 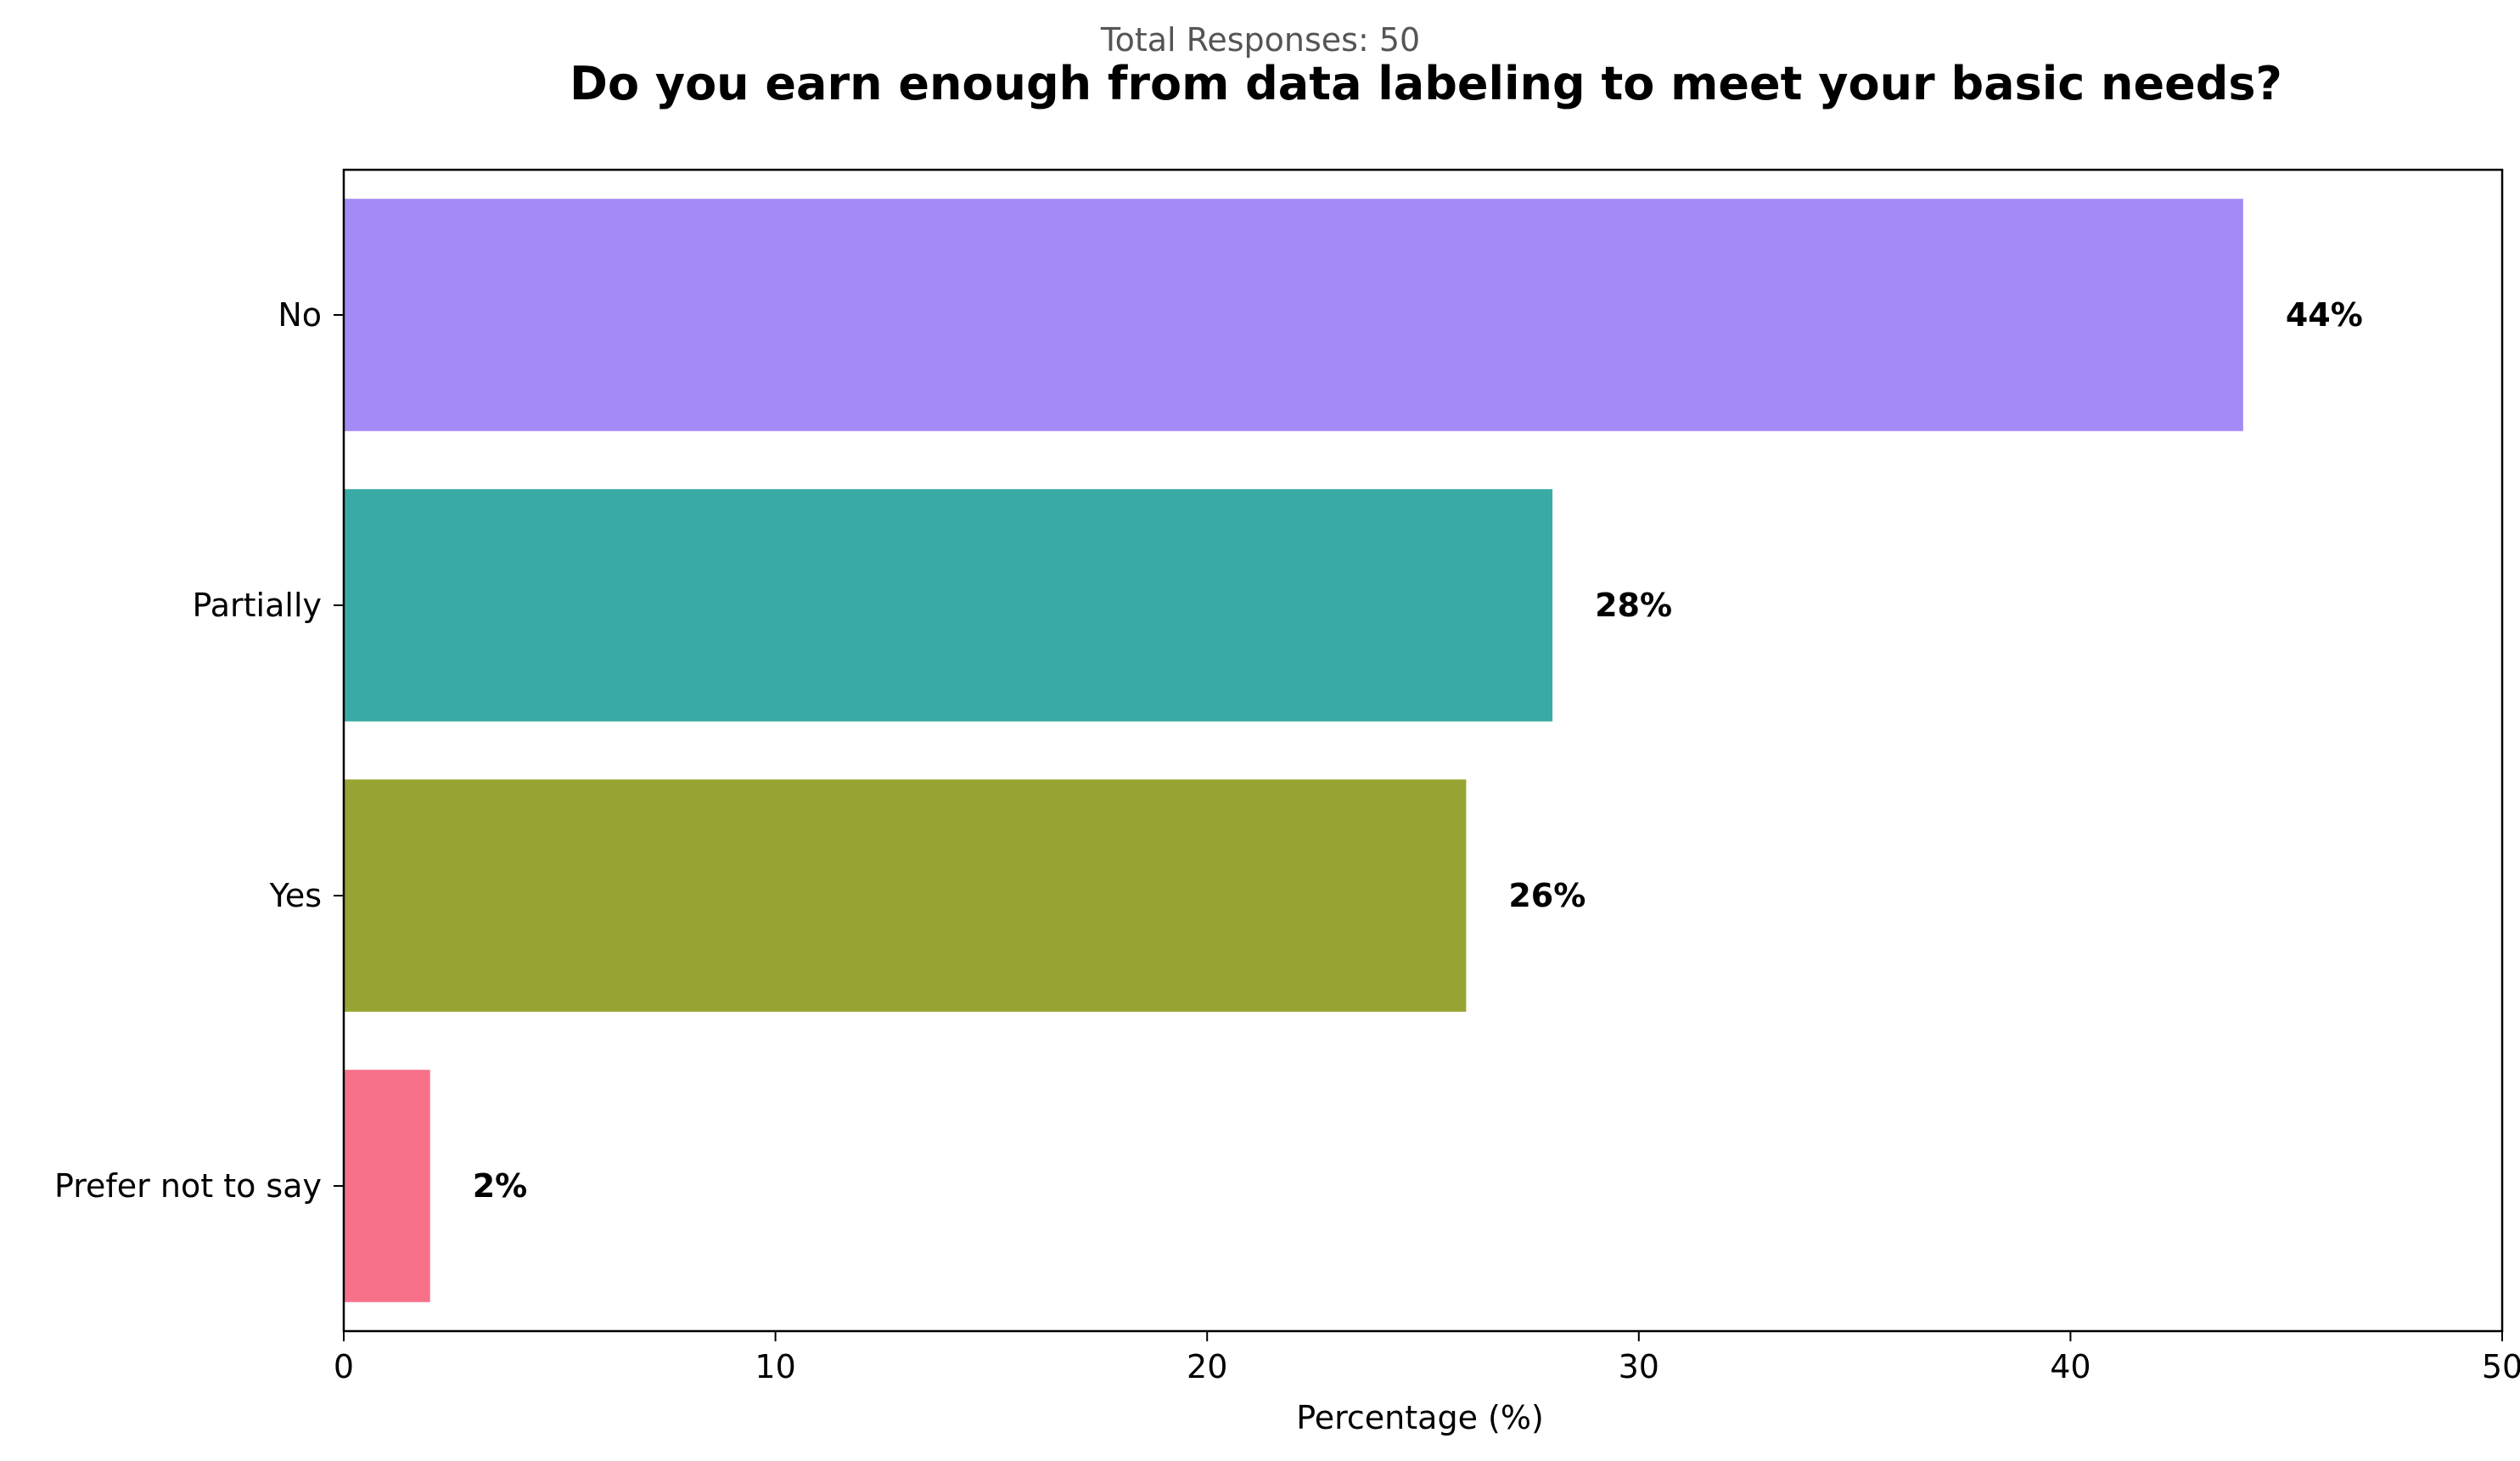 I want to click on x-tick-label: 50, so click(x=2501, y=1366).